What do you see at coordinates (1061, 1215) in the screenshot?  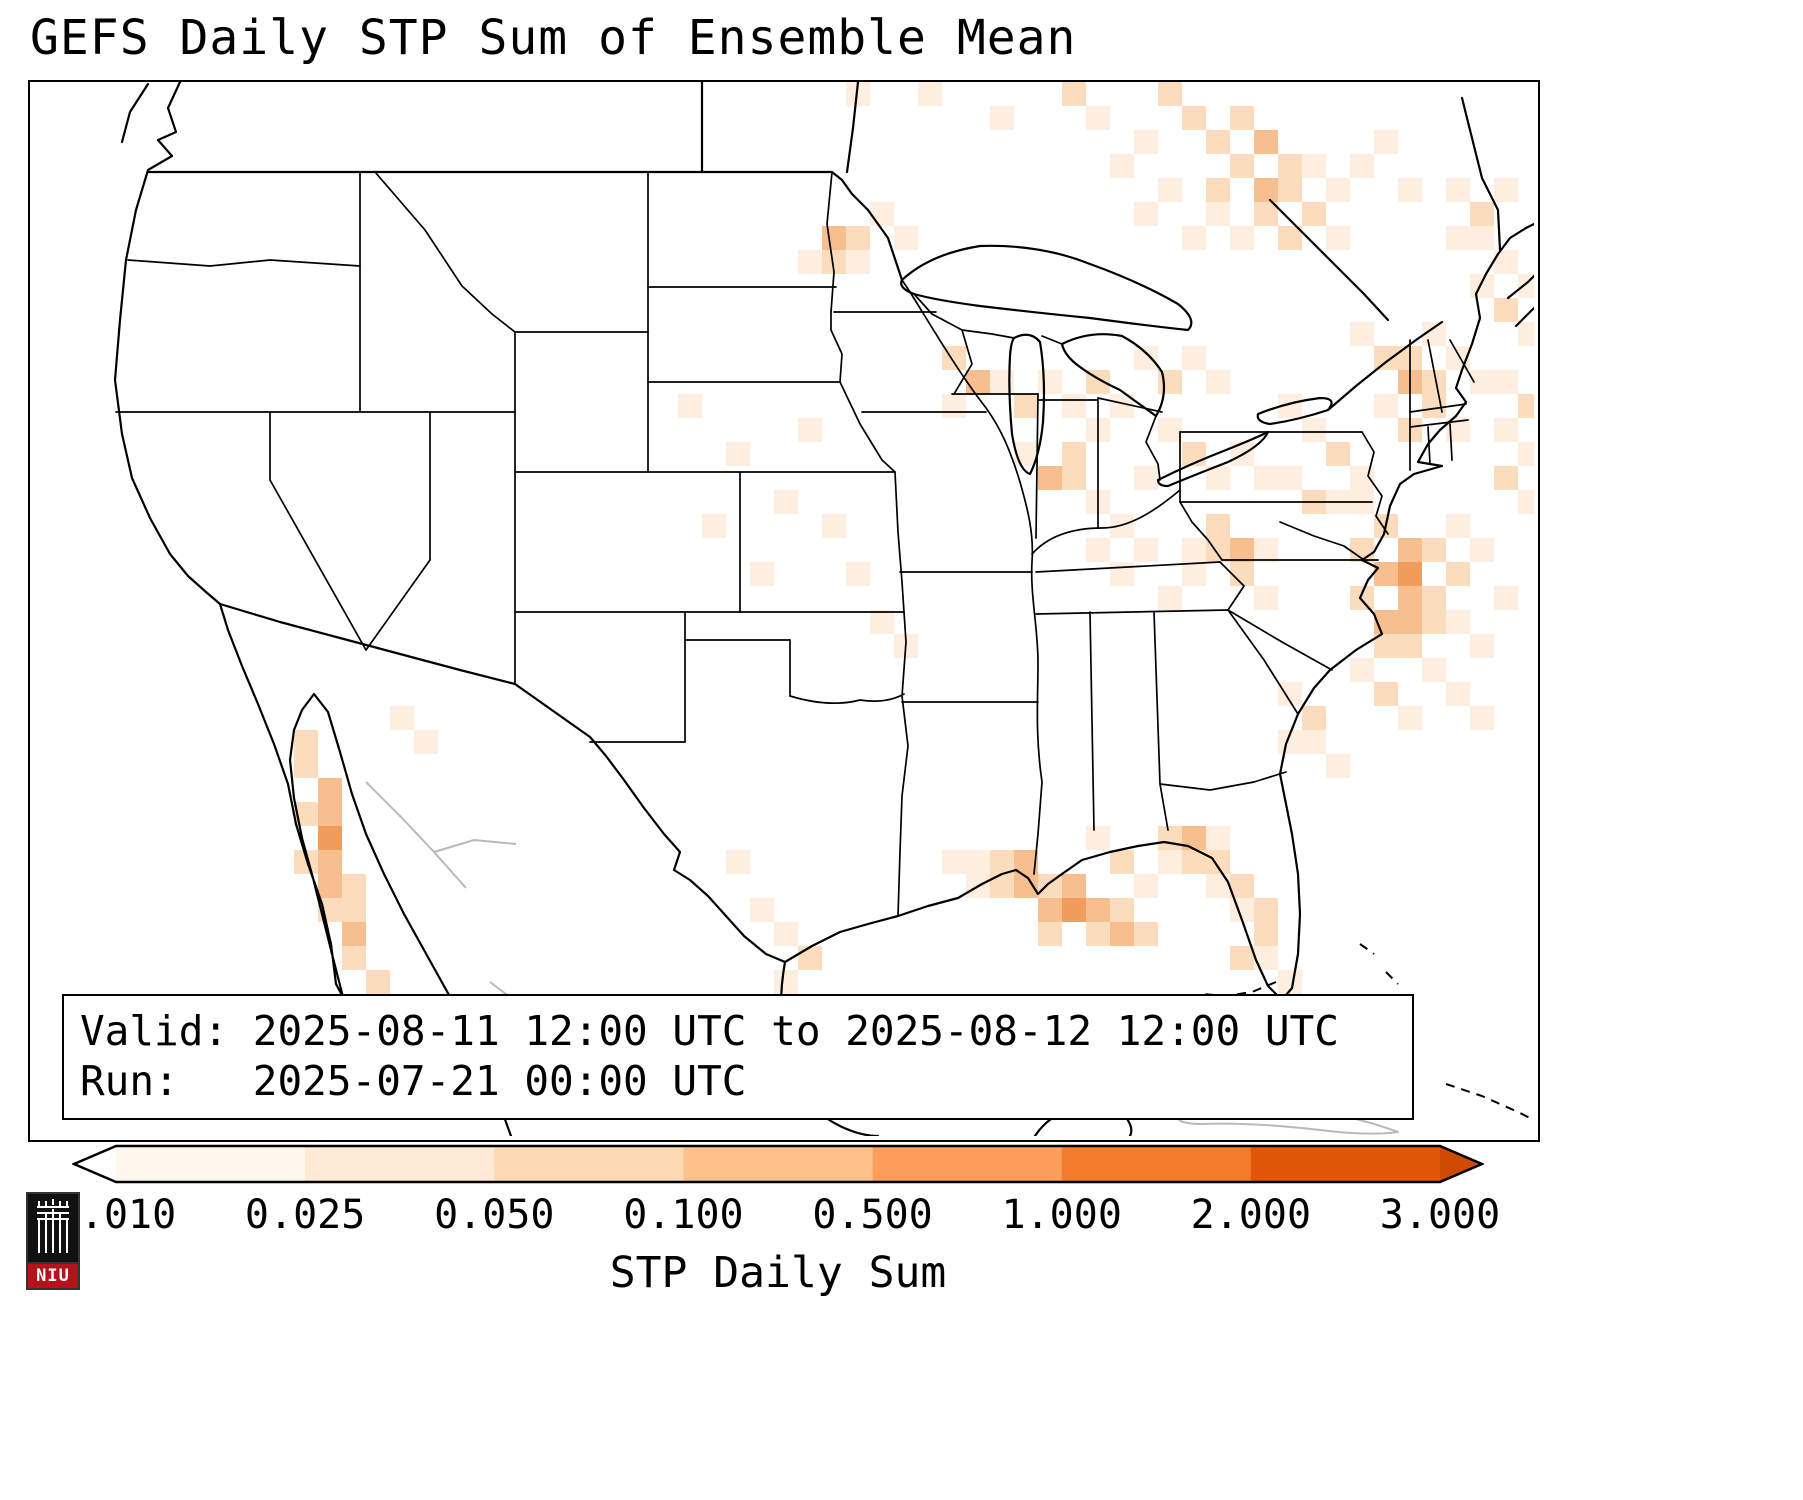 I see `colorbar-tick-label: 1.000` at bounding box center [1061, 1215].